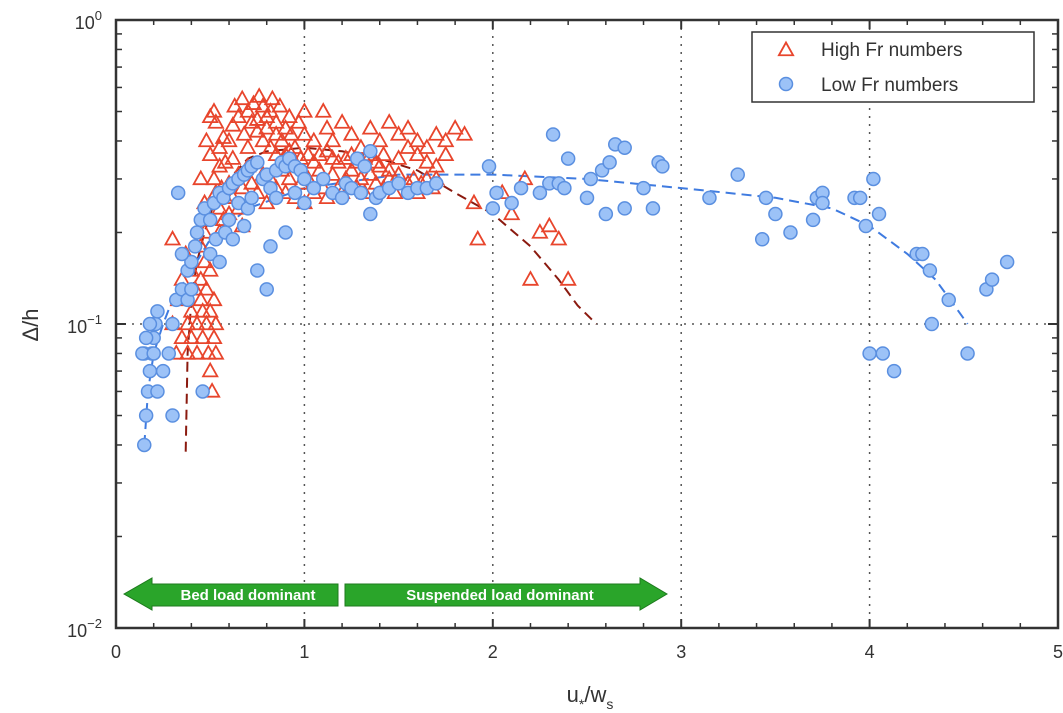  I want to click on y-tick-label: 100, so click(88, 20).